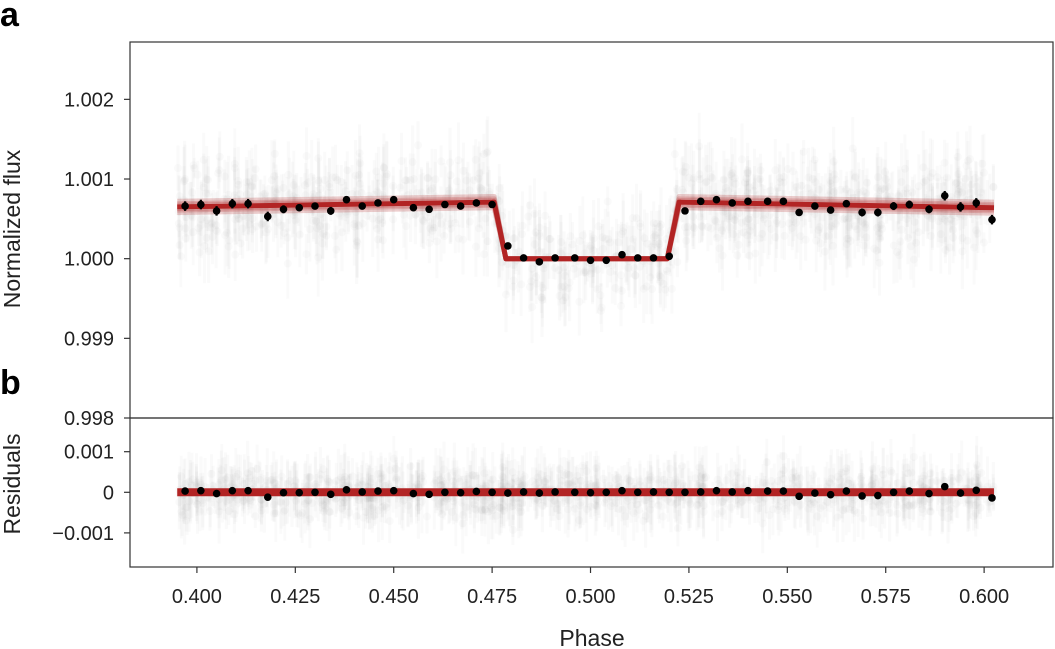 This screenshot has width=1055, height=649. Describe the element at coordinates (89, 419) in the screenshot. I see `panel-a-y-tick-label: 0.998` at that location.